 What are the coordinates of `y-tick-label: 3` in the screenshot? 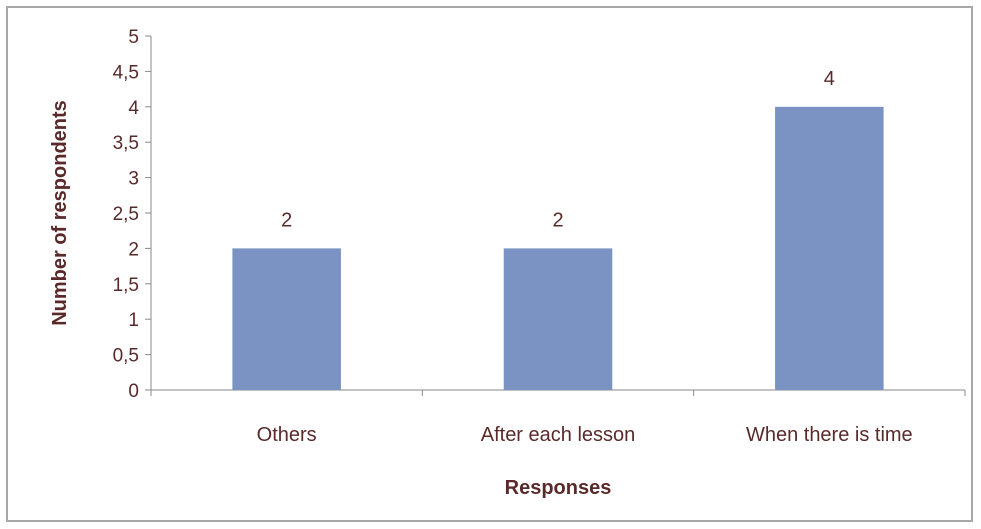 It's located at (133, 179).